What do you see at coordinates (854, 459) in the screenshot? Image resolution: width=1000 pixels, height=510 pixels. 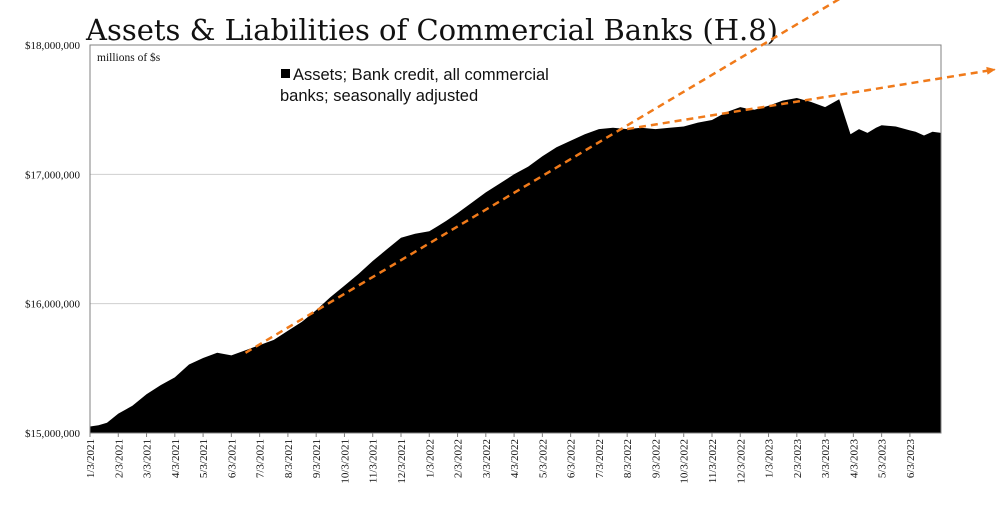 I see `x-tick-label: 4/3/2023` at bounding box center [854, 459].